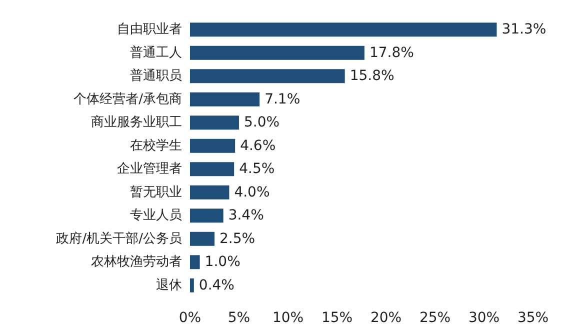 The image size is (578, 335). I want to click on data-label: 2.5%, so click(238, 238).